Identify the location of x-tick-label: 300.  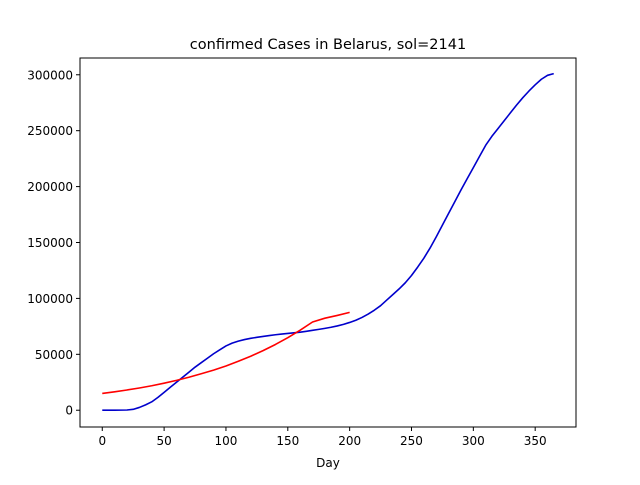
(473, 441).